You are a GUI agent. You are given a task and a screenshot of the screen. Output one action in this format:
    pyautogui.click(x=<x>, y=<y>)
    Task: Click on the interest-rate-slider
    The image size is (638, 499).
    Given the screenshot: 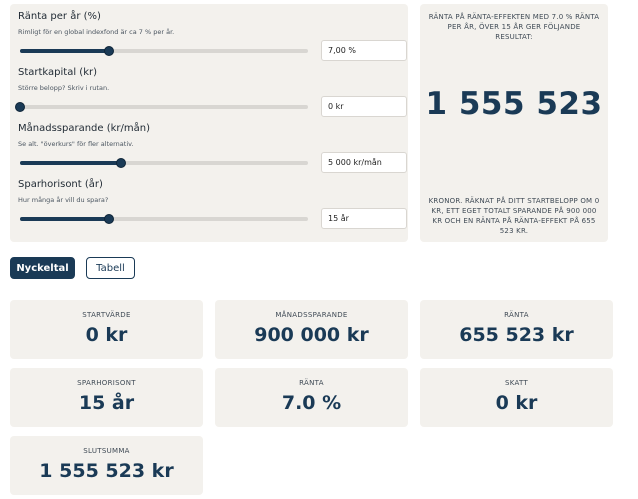 What is the action you would take?
    pyautogui.click(x=164, y=51)
    